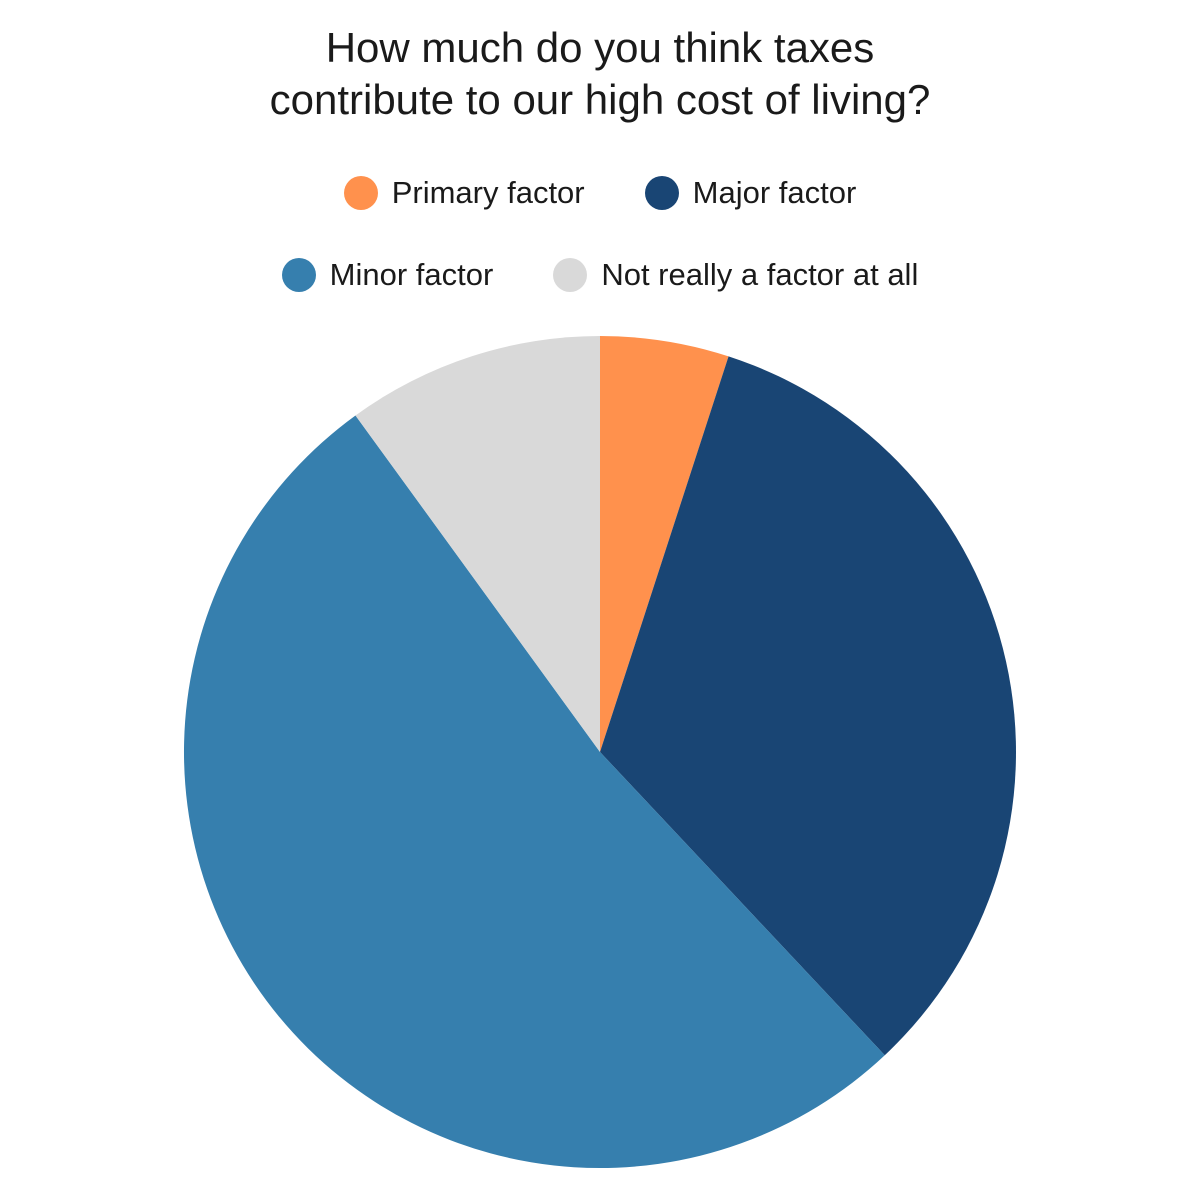 The height and width of the screenshot is (1200, 1200). I want to click on legend-label-minor-factor: Minor factor, so click(411, 274).